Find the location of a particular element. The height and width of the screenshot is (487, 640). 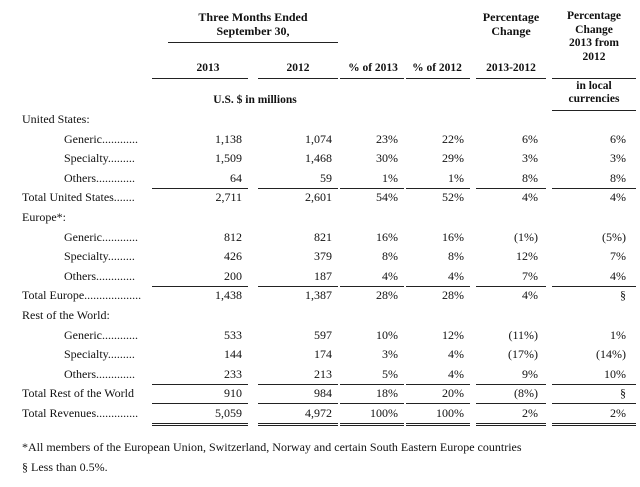

cell-change-local: 4% is located at coordinates (618, 275).